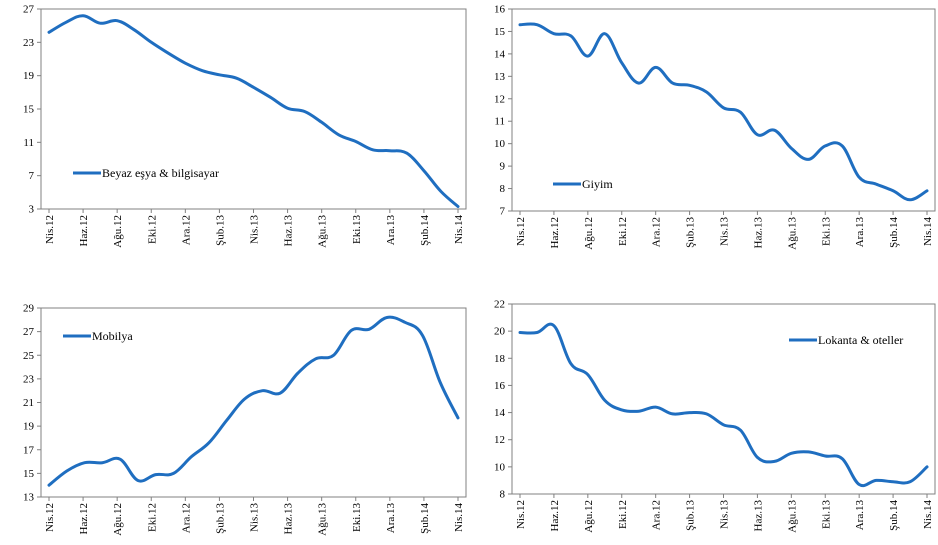 The height and width of the screenshot is (545, 938). I want to click on y-tick-label: 18, so click(500, 359).